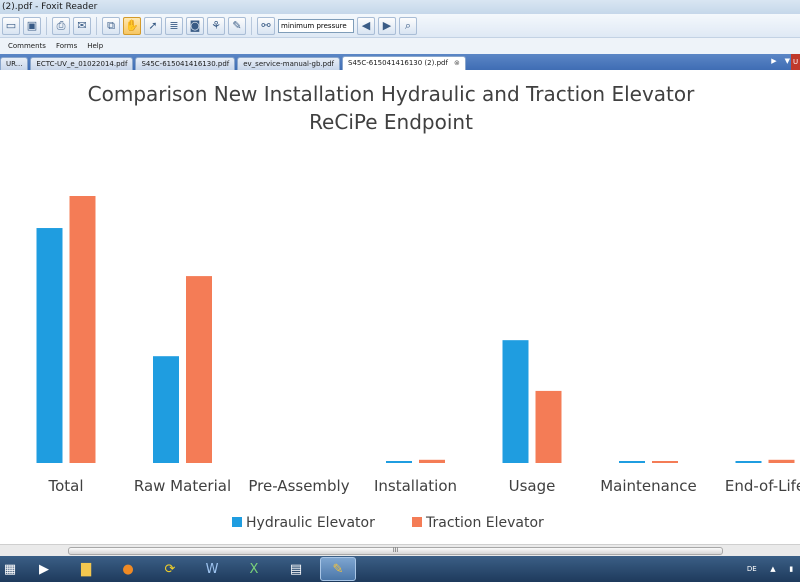 The width and height of the screenshot is (800, 582). What do you see at coordinates (32, 25) in the screenshot?
I see `save-icon: ▣` at bounding box center [32, 25].